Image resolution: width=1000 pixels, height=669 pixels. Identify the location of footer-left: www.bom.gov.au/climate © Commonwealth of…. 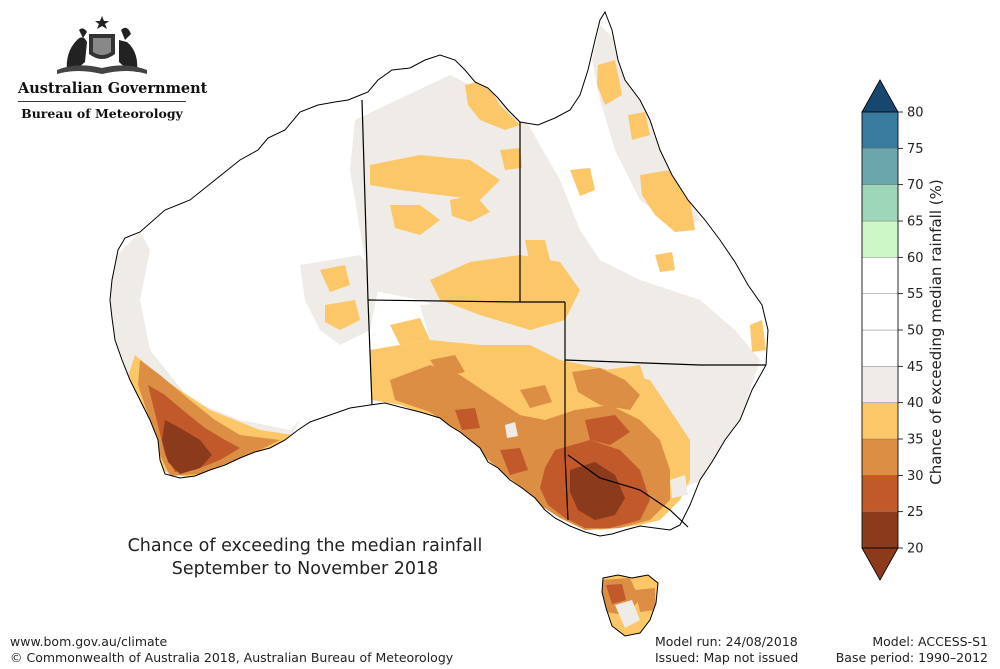
(231, 650).